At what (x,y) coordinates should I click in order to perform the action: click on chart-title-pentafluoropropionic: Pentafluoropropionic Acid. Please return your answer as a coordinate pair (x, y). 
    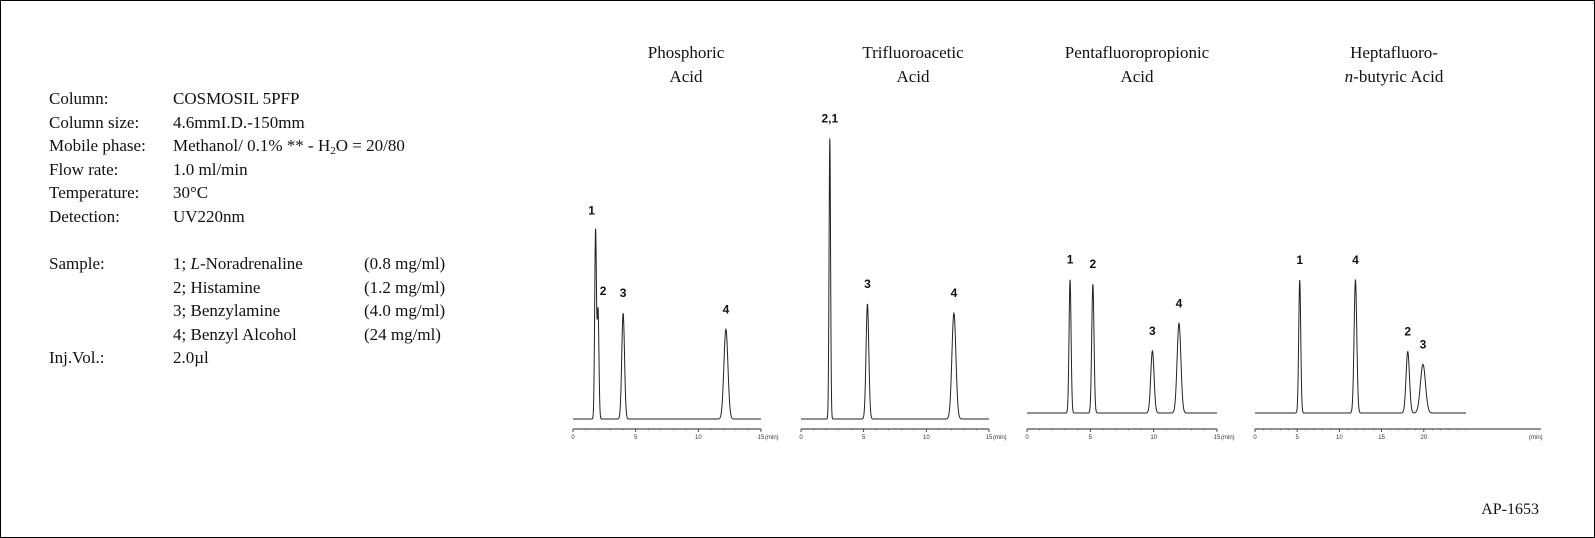
    Looking at the image, I should click on (1137, 64).